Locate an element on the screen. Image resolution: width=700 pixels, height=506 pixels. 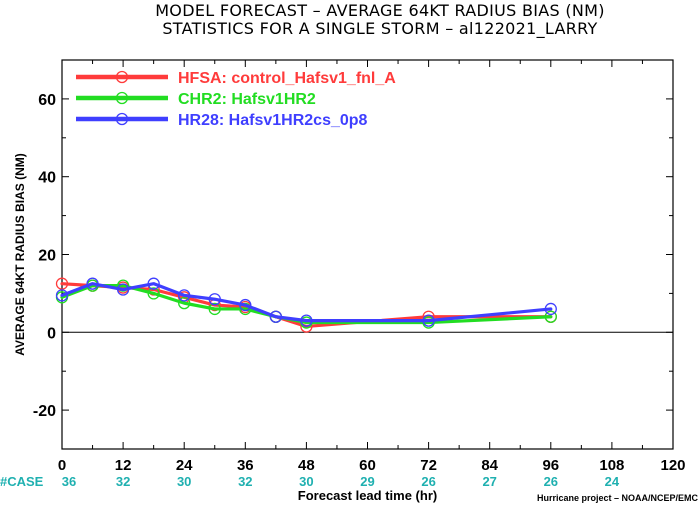
legend-entry: HFSA: control_Hafsv1_fnl_A is located at coordinates (236, 78).